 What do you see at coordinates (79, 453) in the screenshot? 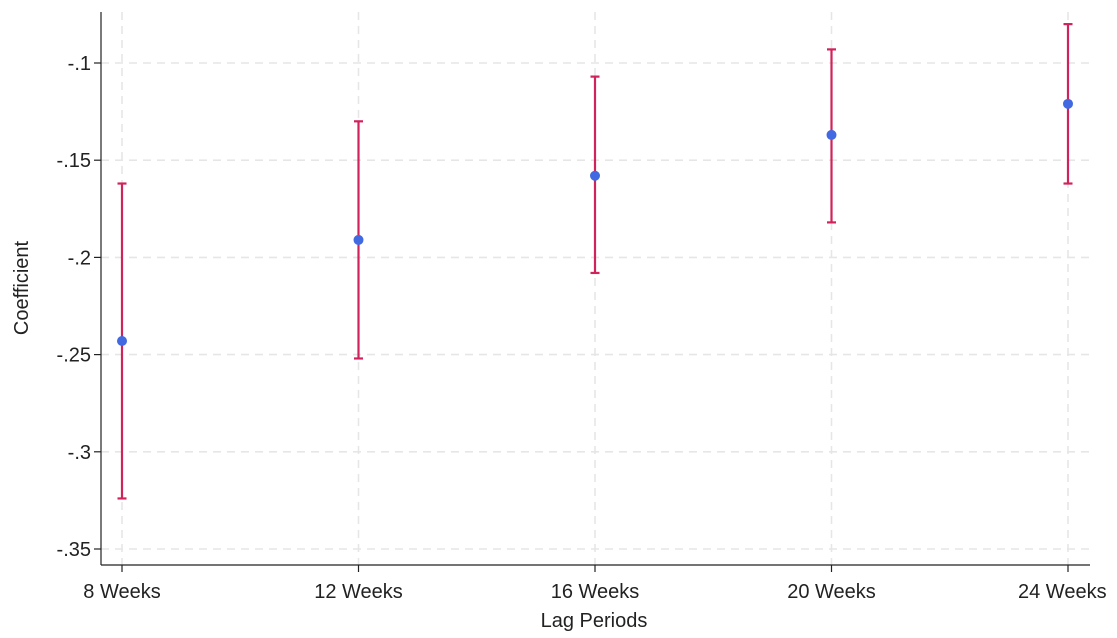
I see `y-tick-label: -.3` at bounding box center [79, 453].